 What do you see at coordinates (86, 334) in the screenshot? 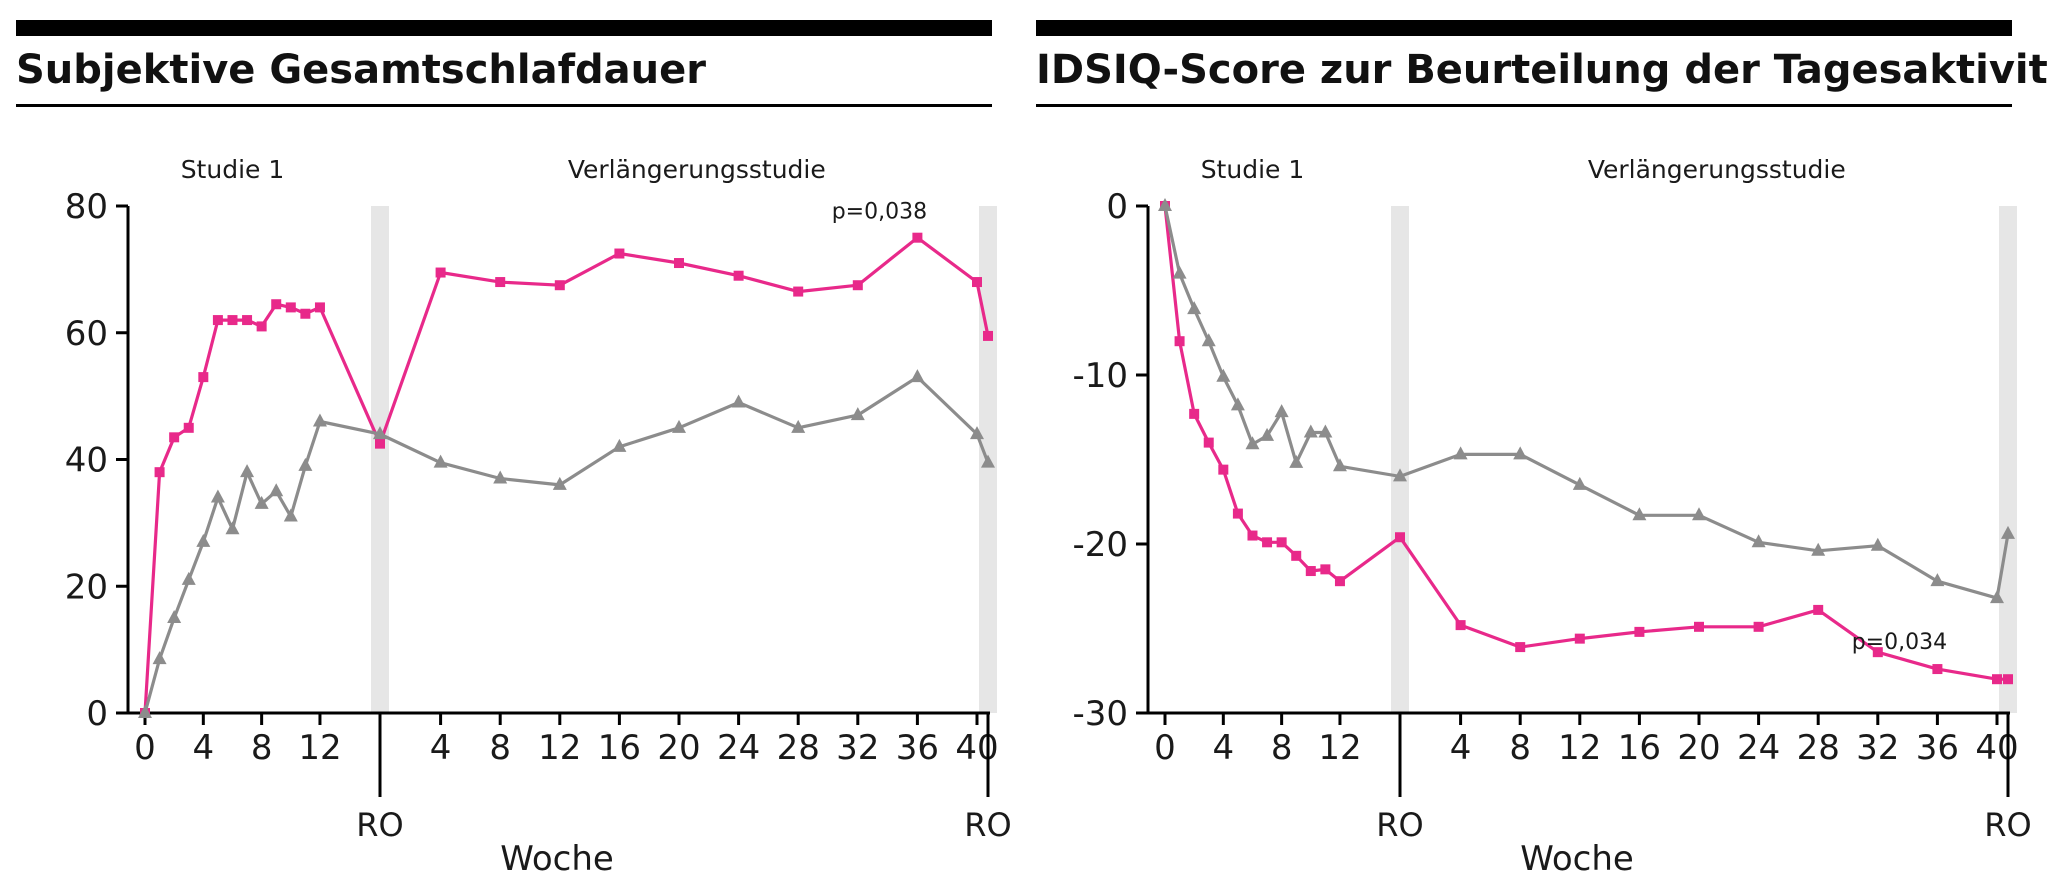
I see `y-tick-label: 60` at bounding box center [86, 334].